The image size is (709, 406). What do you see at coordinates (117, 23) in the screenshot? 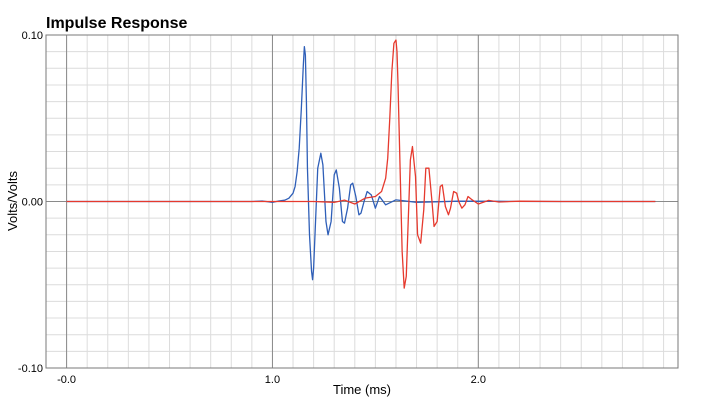
I see `chart-title: Impulse Response` at bounding box center [117, 23].